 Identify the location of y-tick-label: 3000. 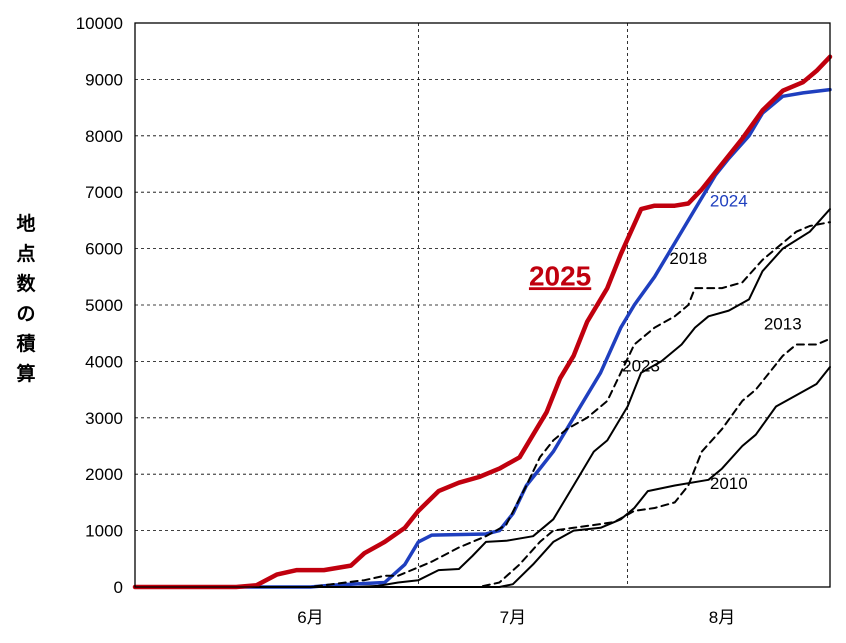
(104, 418).